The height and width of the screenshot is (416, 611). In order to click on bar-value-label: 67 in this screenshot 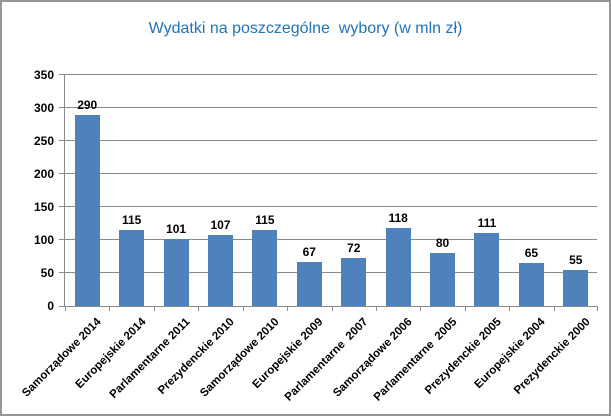, I will do `click(309, 251)`.